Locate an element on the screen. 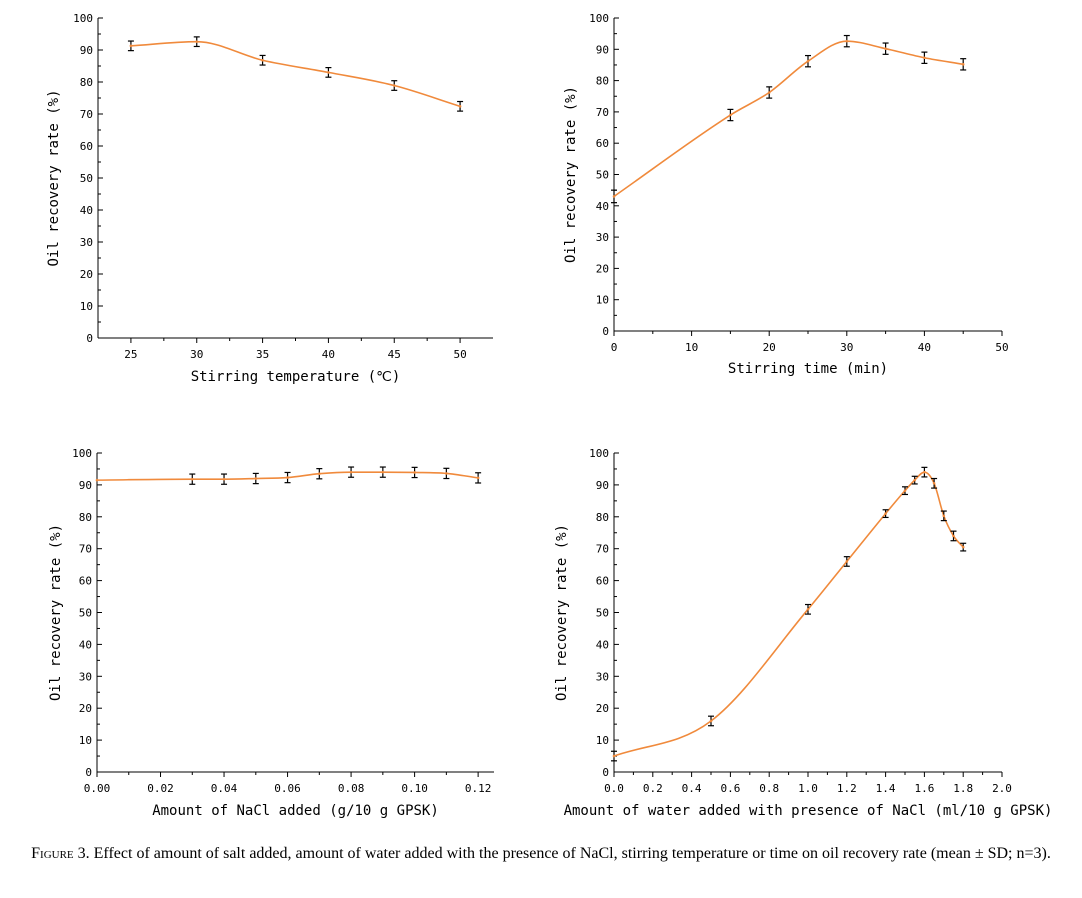 Image resolution: width=1082 pixels, height=898 pixels. x-tick-label: 0.06 is located at coordinates (287, 788).